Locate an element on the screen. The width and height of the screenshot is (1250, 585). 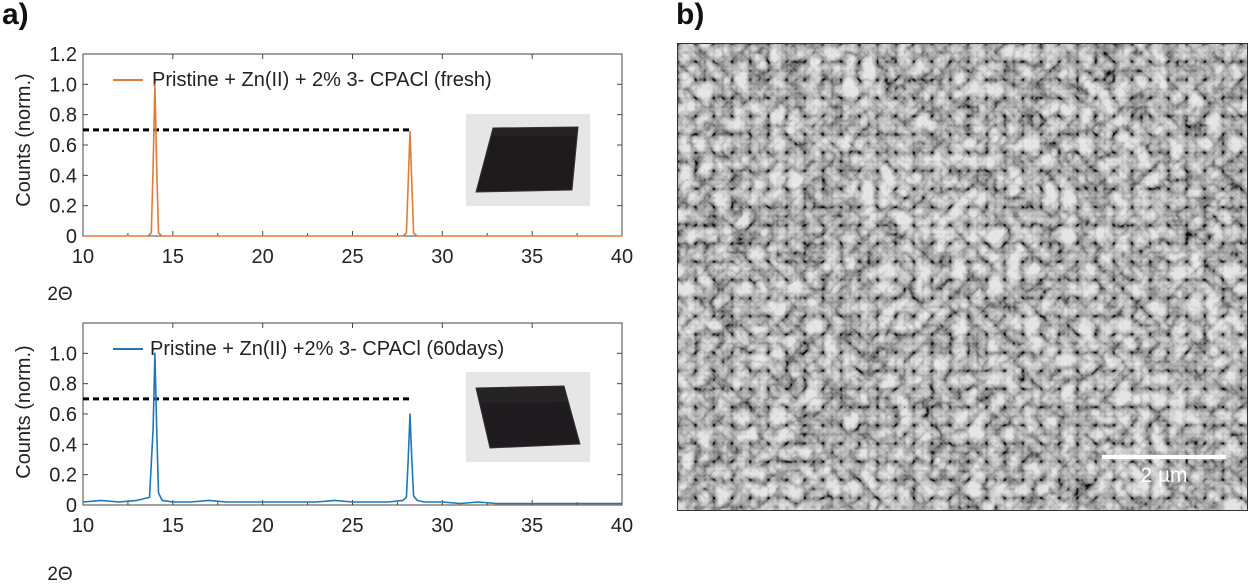
y-tick-label: 1.2 is located at coordinates (63, 55).